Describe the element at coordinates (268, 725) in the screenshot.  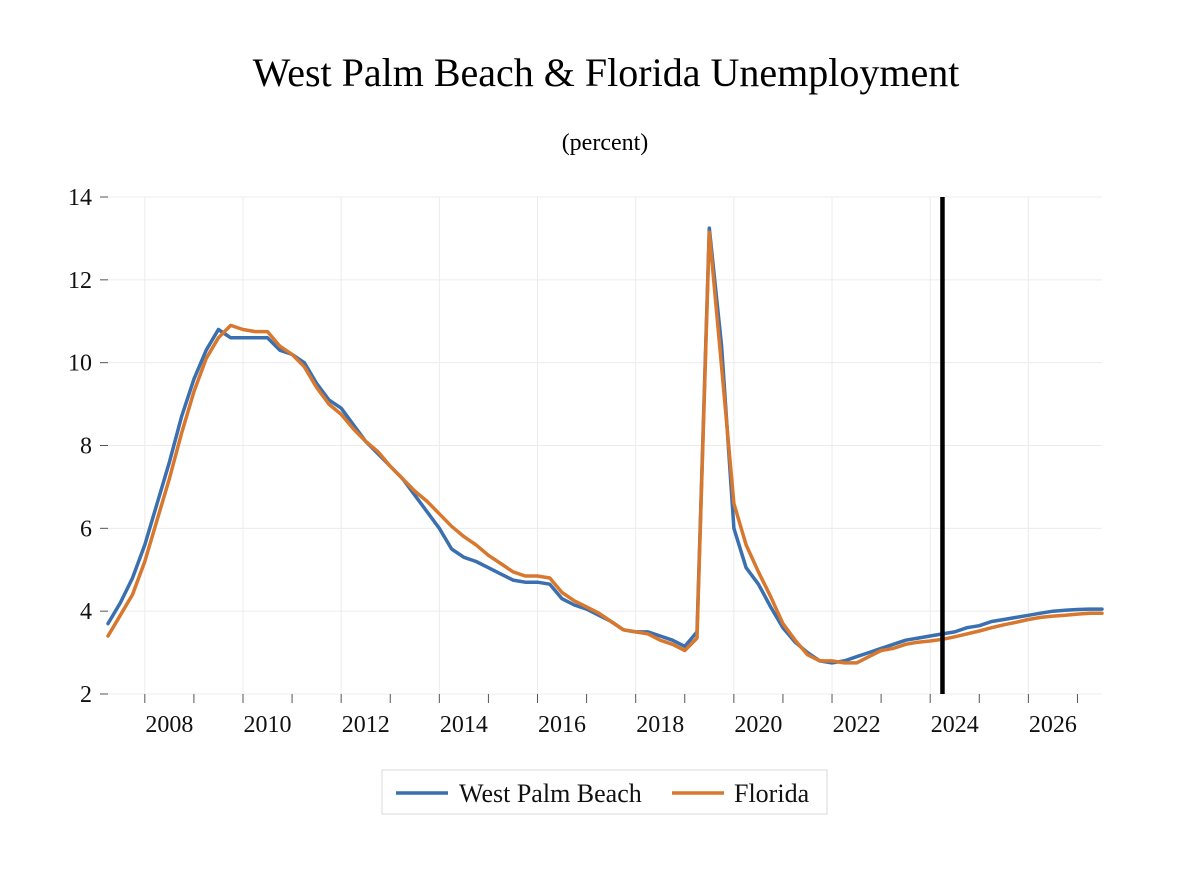
I see `x-tick-label: 2010` at that location.